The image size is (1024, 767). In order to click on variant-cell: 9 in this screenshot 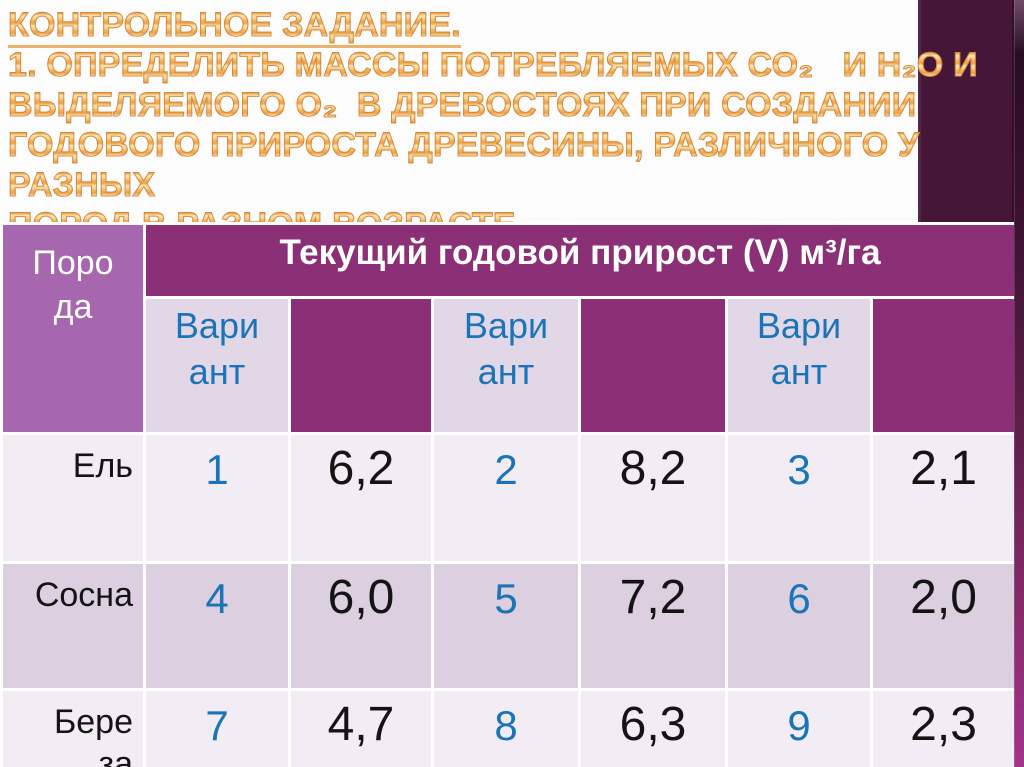, I will do `click(799, 727)`.